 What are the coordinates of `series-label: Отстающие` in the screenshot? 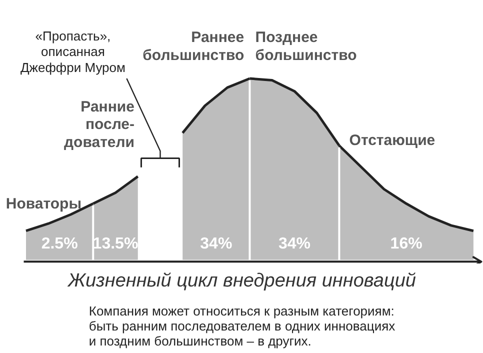 It's located at (392, 141).